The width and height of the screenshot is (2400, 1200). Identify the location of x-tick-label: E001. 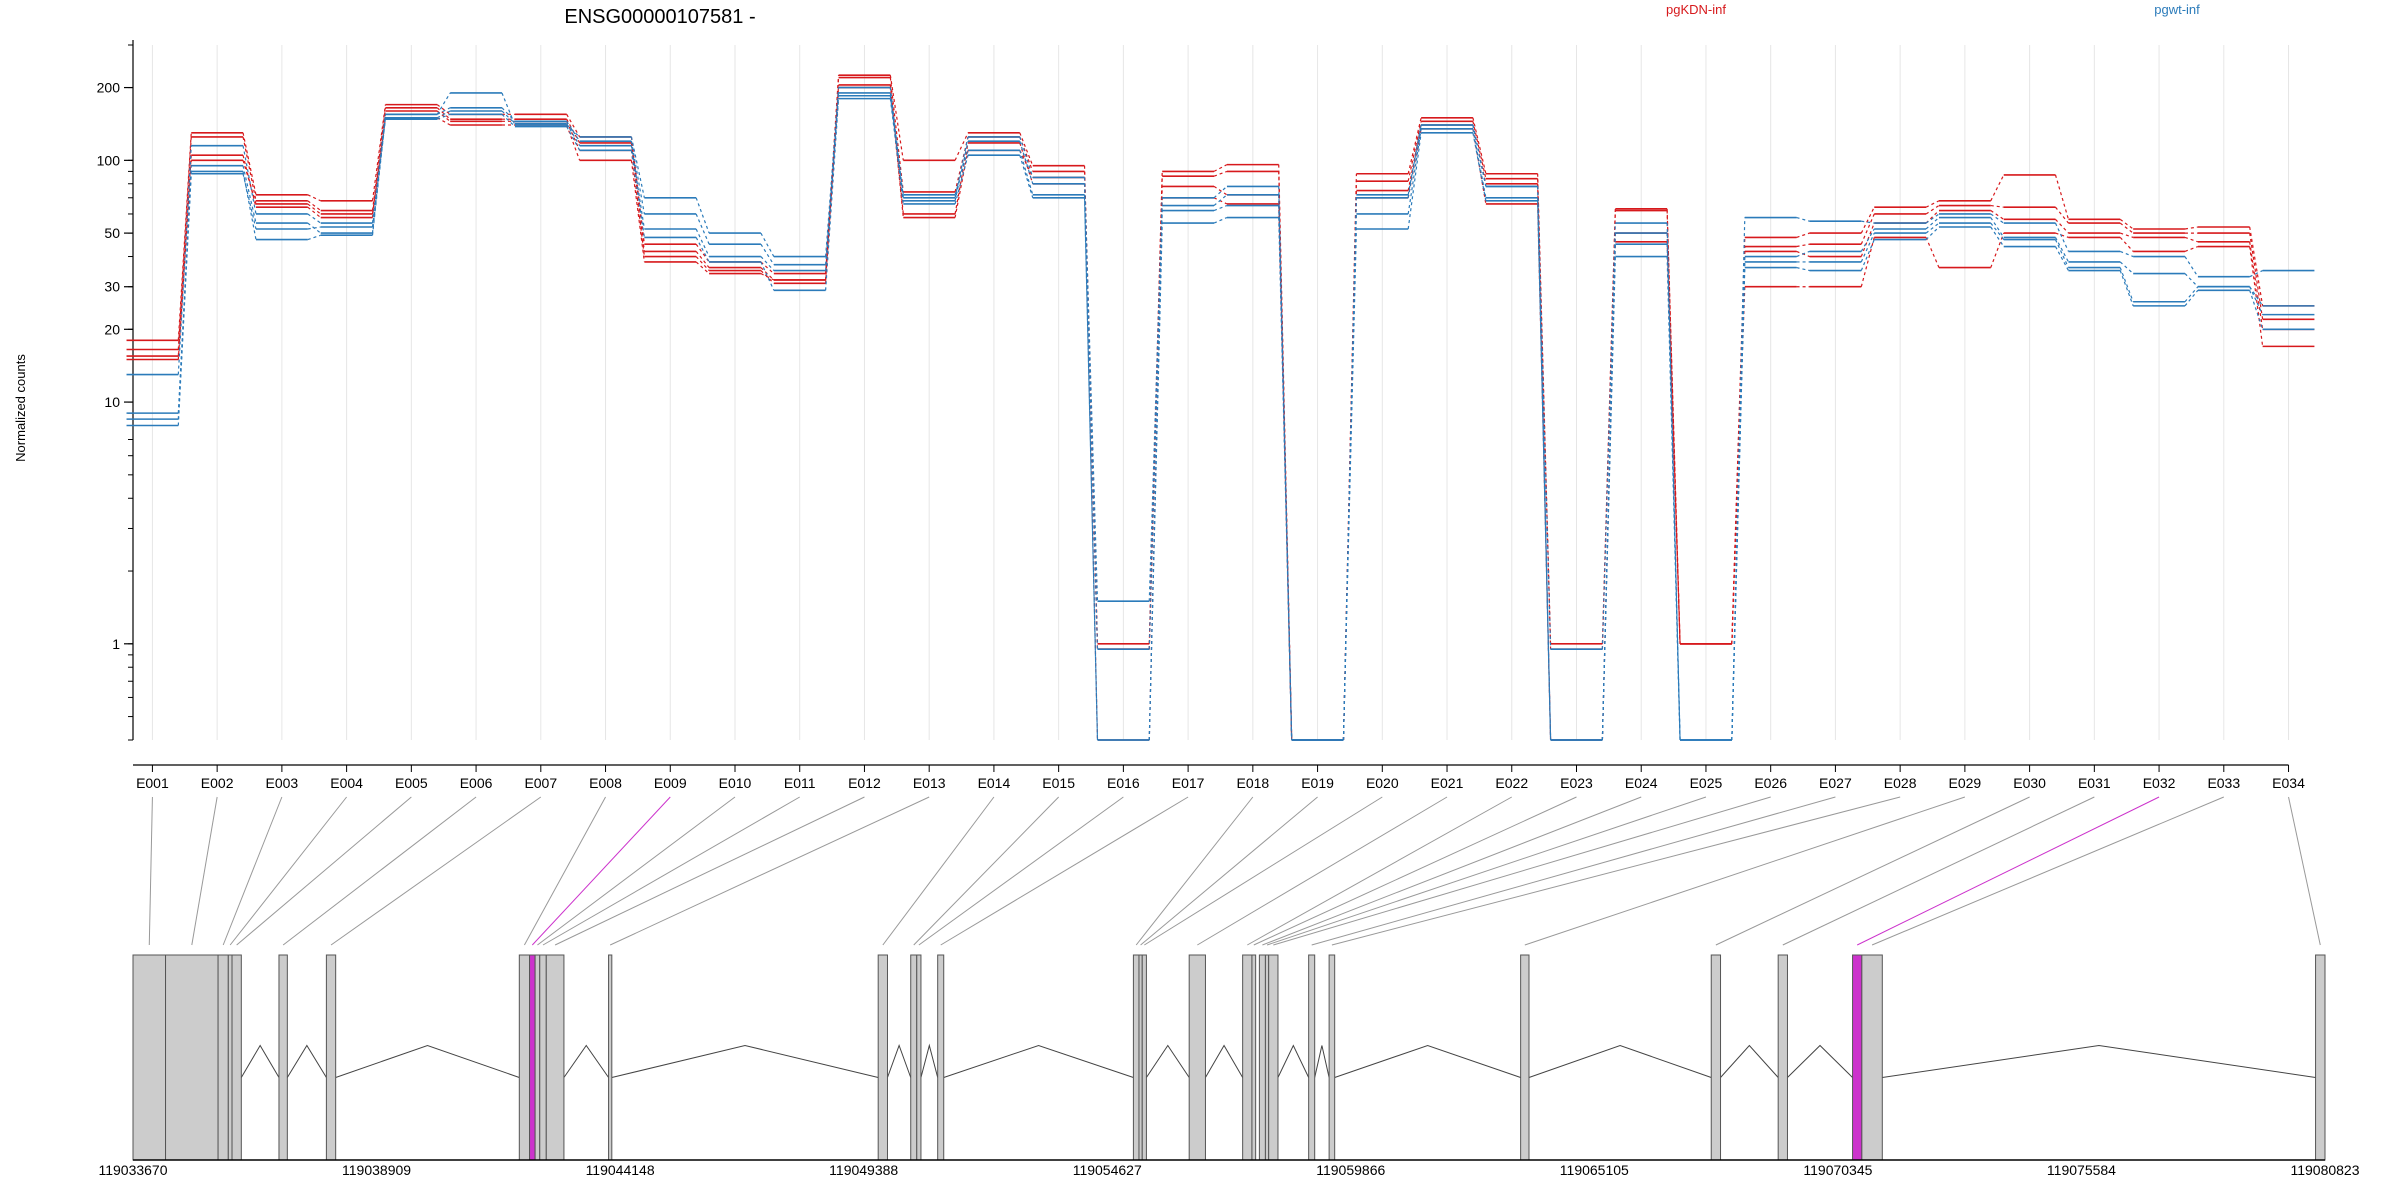
(152, 783).